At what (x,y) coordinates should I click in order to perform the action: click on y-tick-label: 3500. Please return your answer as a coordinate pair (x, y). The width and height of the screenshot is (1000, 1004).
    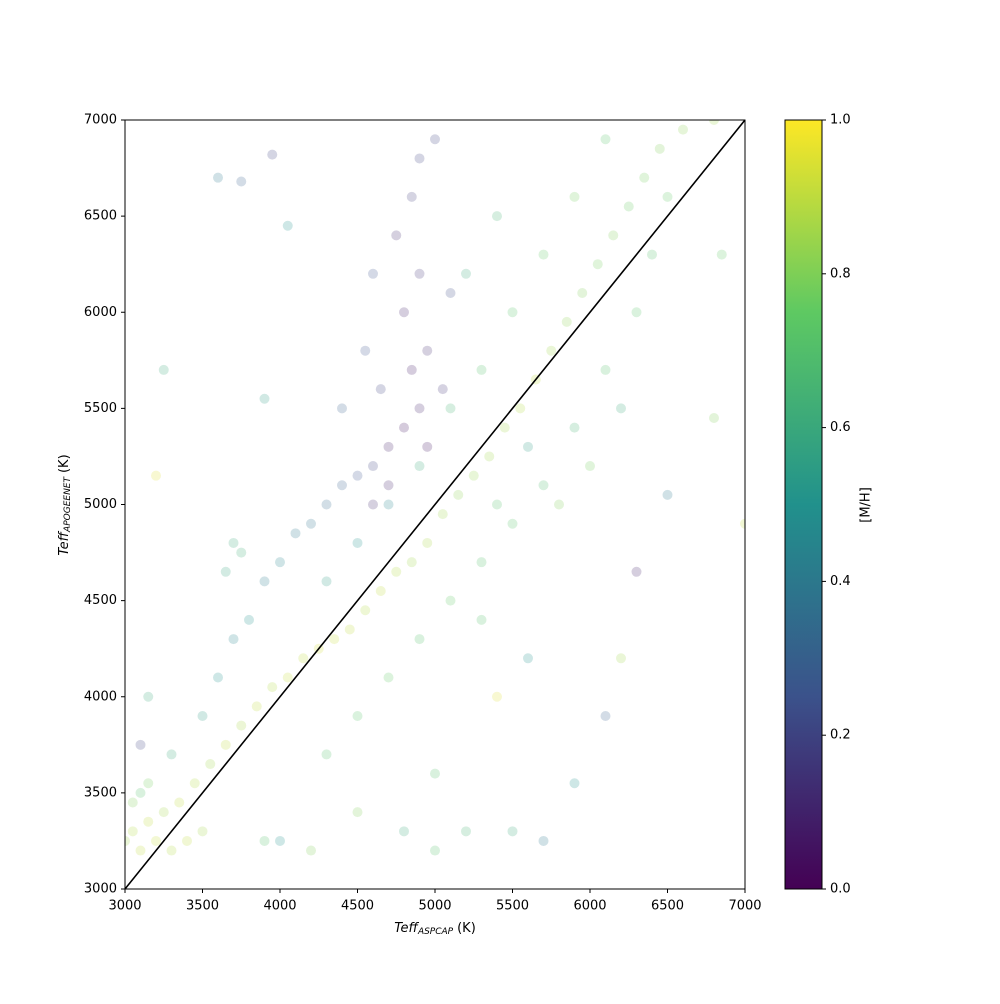
    Looking at the image, I should click on (100, 792).